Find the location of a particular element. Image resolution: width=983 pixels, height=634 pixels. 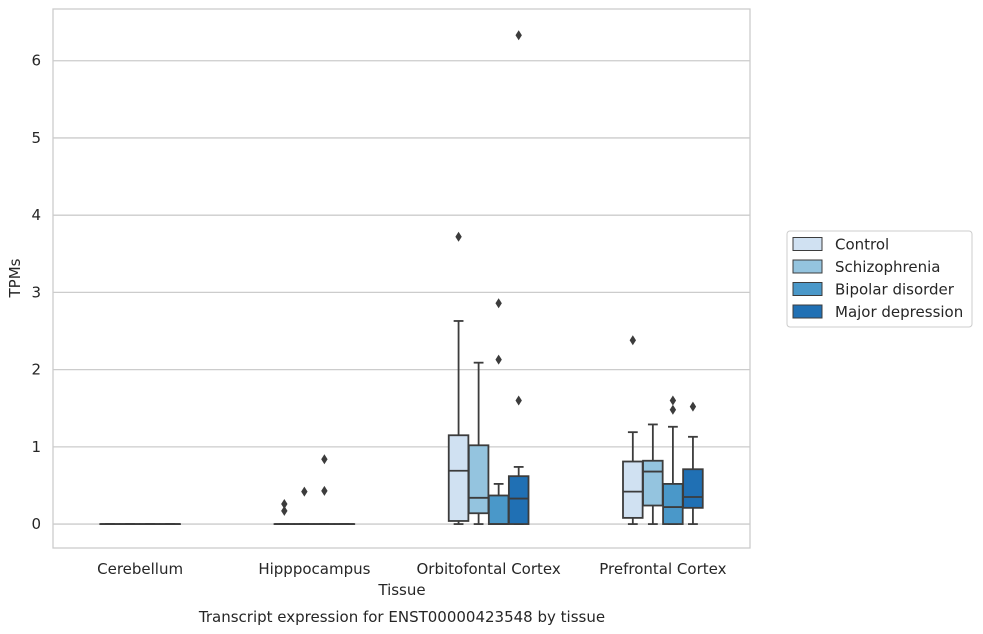

y-tick-label: 5 is located at coordinates (36, 138).